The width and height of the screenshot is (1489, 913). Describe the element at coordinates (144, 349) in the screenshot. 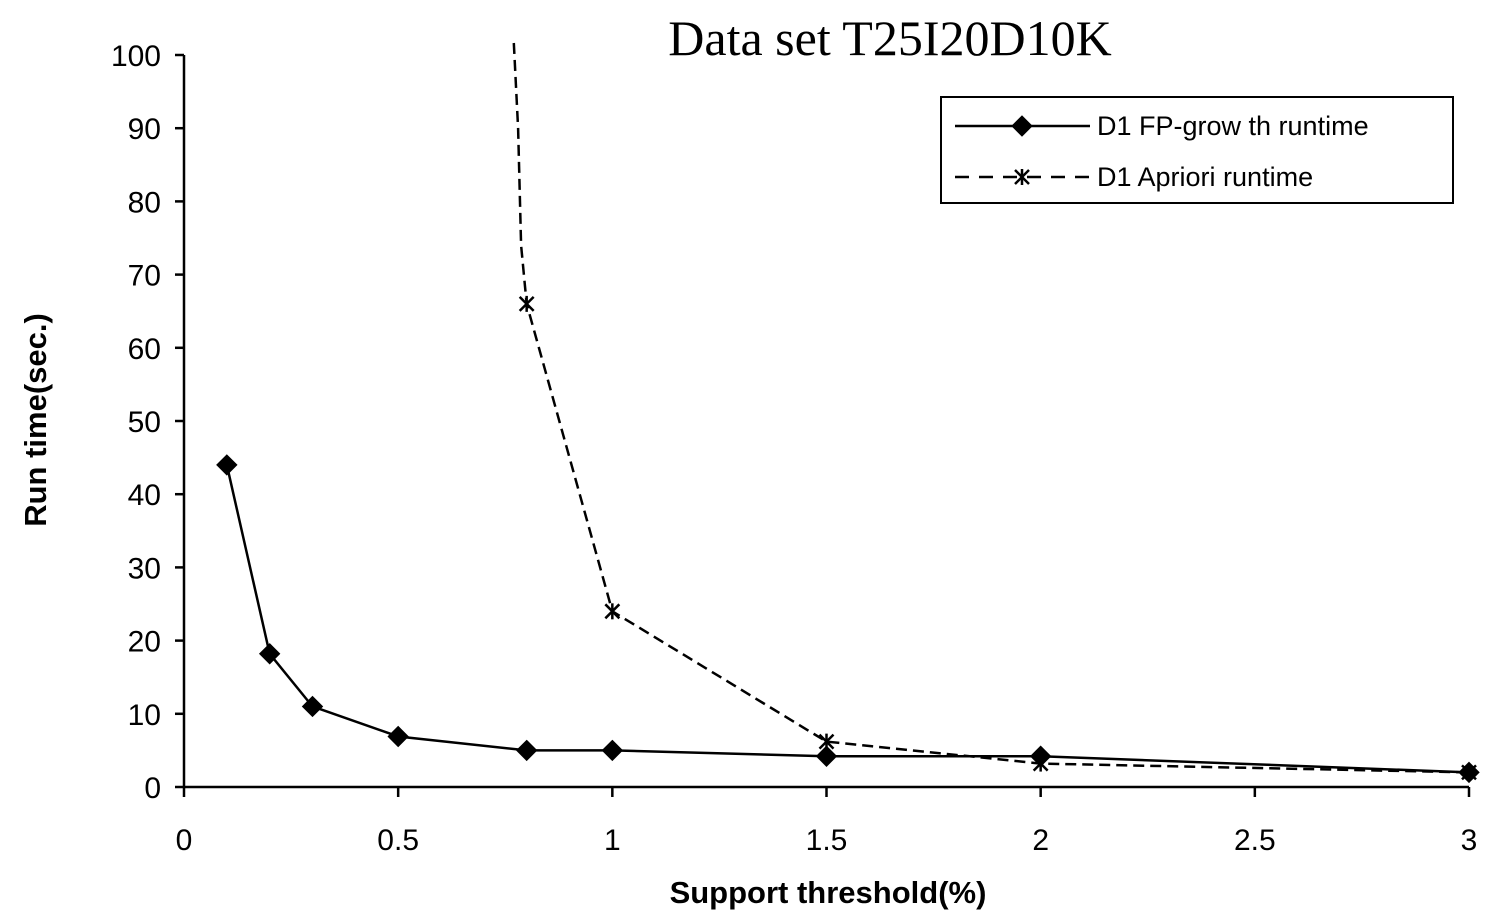

I see `y-tick-label: 60` at that location.